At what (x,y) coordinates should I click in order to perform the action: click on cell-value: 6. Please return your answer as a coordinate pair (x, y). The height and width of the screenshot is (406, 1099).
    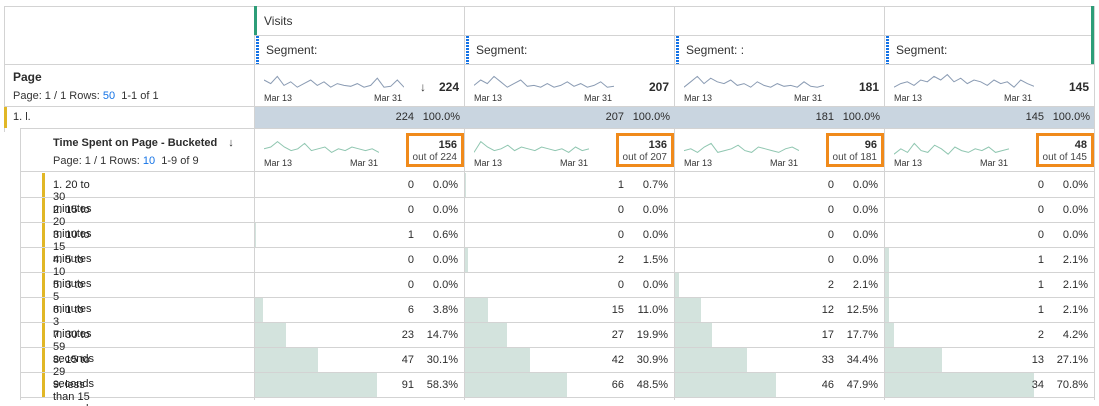
    Looking at the image, I should click on (410, 310).